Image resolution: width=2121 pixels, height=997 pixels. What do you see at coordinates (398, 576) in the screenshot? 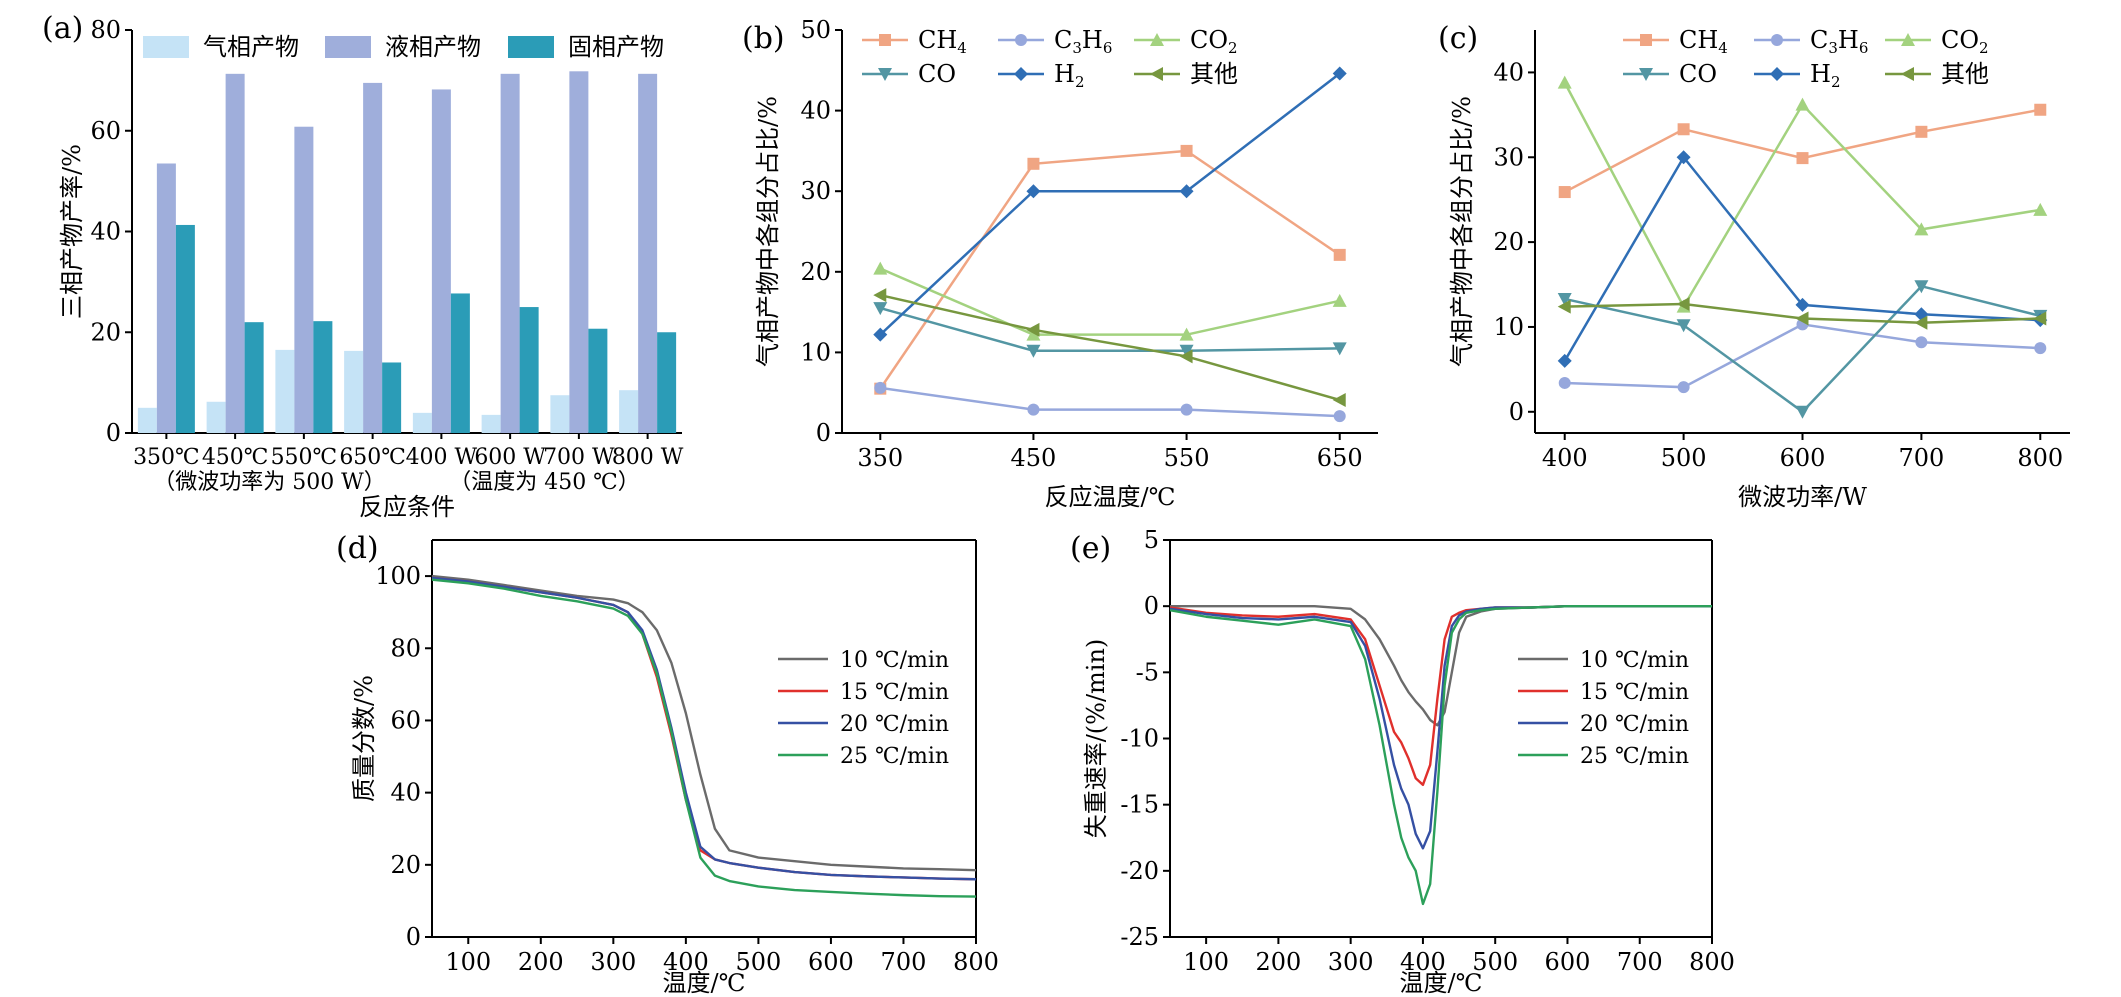
I see `y-tick-label: 100` at bounding box center [398, 576].